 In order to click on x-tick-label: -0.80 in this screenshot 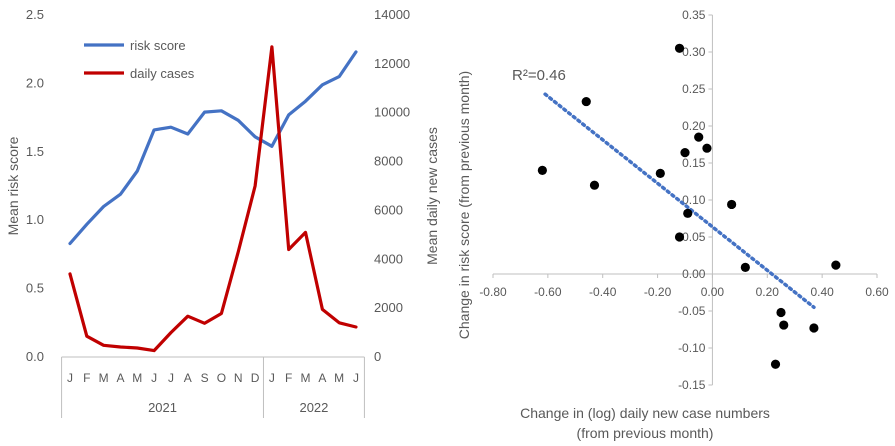, I will do `click(493, 292)`.